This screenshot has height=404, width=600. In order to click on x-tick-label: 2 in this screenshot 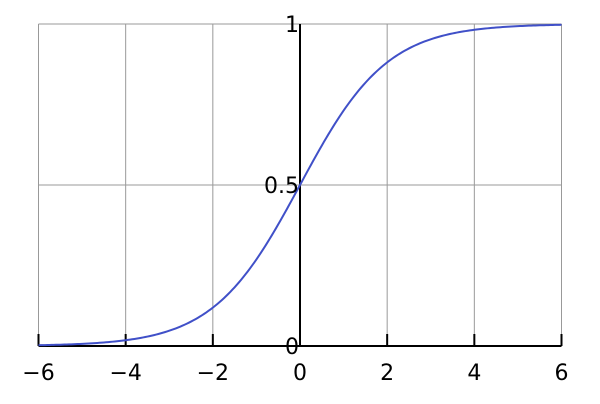, I will do `click(387, 373)`.